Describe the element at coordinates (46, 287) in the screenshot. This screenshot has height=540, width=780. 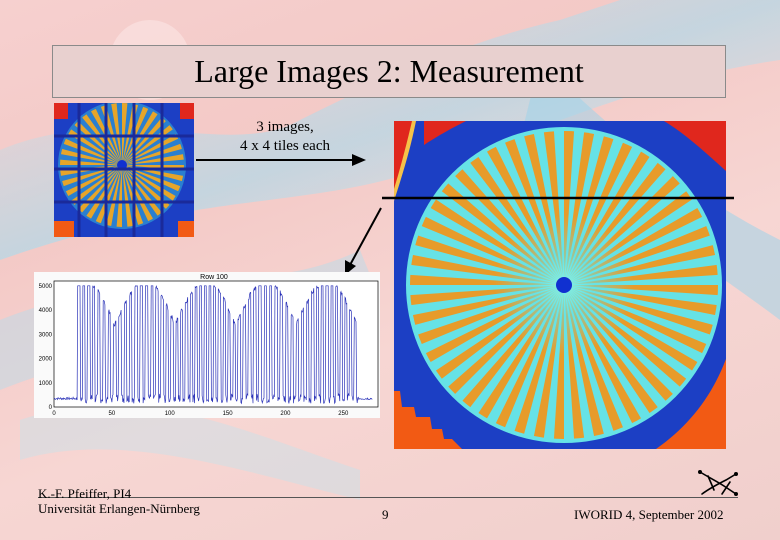
I see `y-tick-label: 5000` at that location.